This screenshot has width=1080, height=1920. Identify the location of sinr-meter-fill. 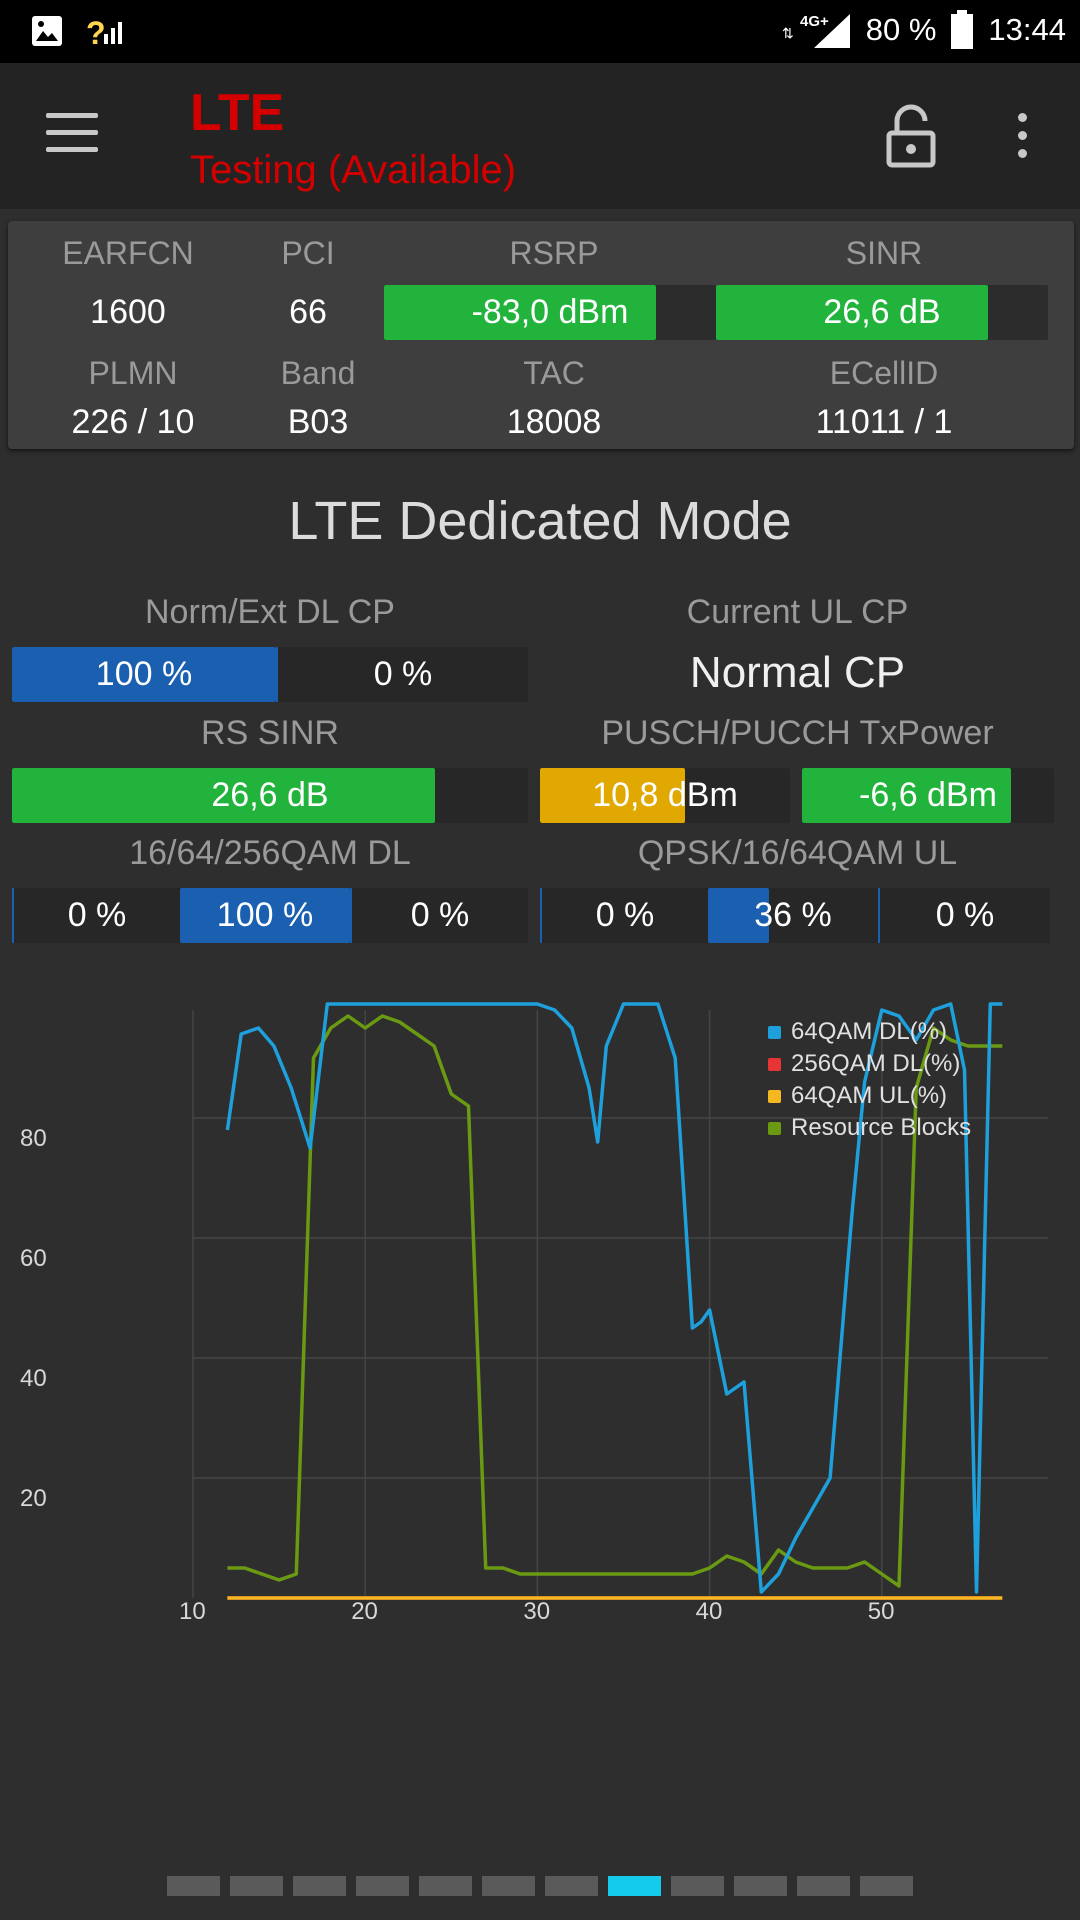
(852, 312).